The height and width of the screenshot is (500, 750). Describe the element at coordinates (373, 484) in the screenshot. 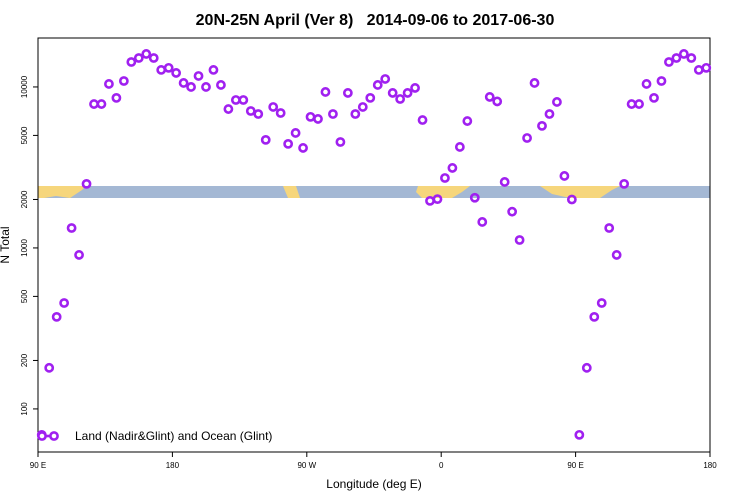

I see `x-axis-label: Longitude (deg E)` at that location.